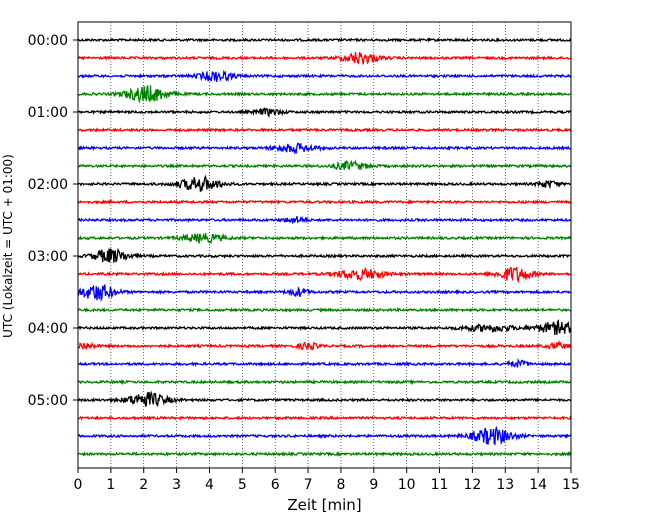 This screenshot has width=650, height=520. I want to click on x-tick-label-14: 14, so click(538, 485).